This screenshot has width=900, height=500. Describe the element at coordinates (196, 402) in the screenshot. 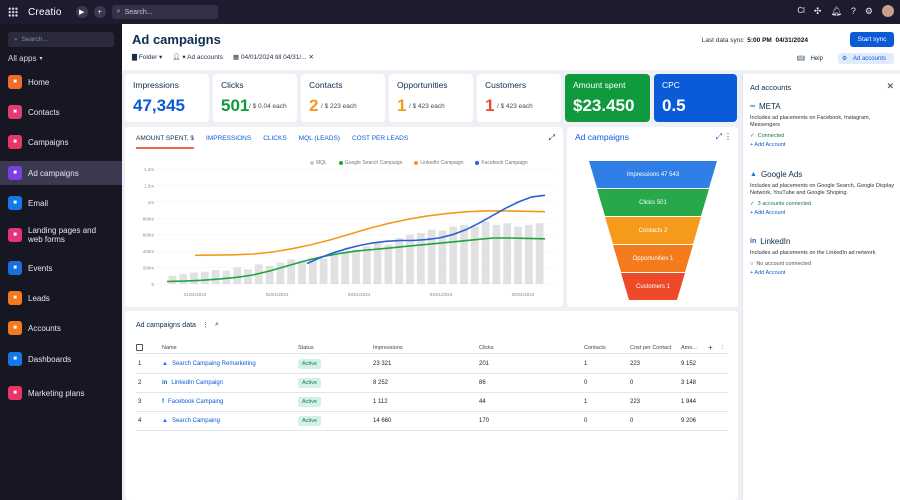

I see `campaign-name-link: Facebook Campaing` at that location.